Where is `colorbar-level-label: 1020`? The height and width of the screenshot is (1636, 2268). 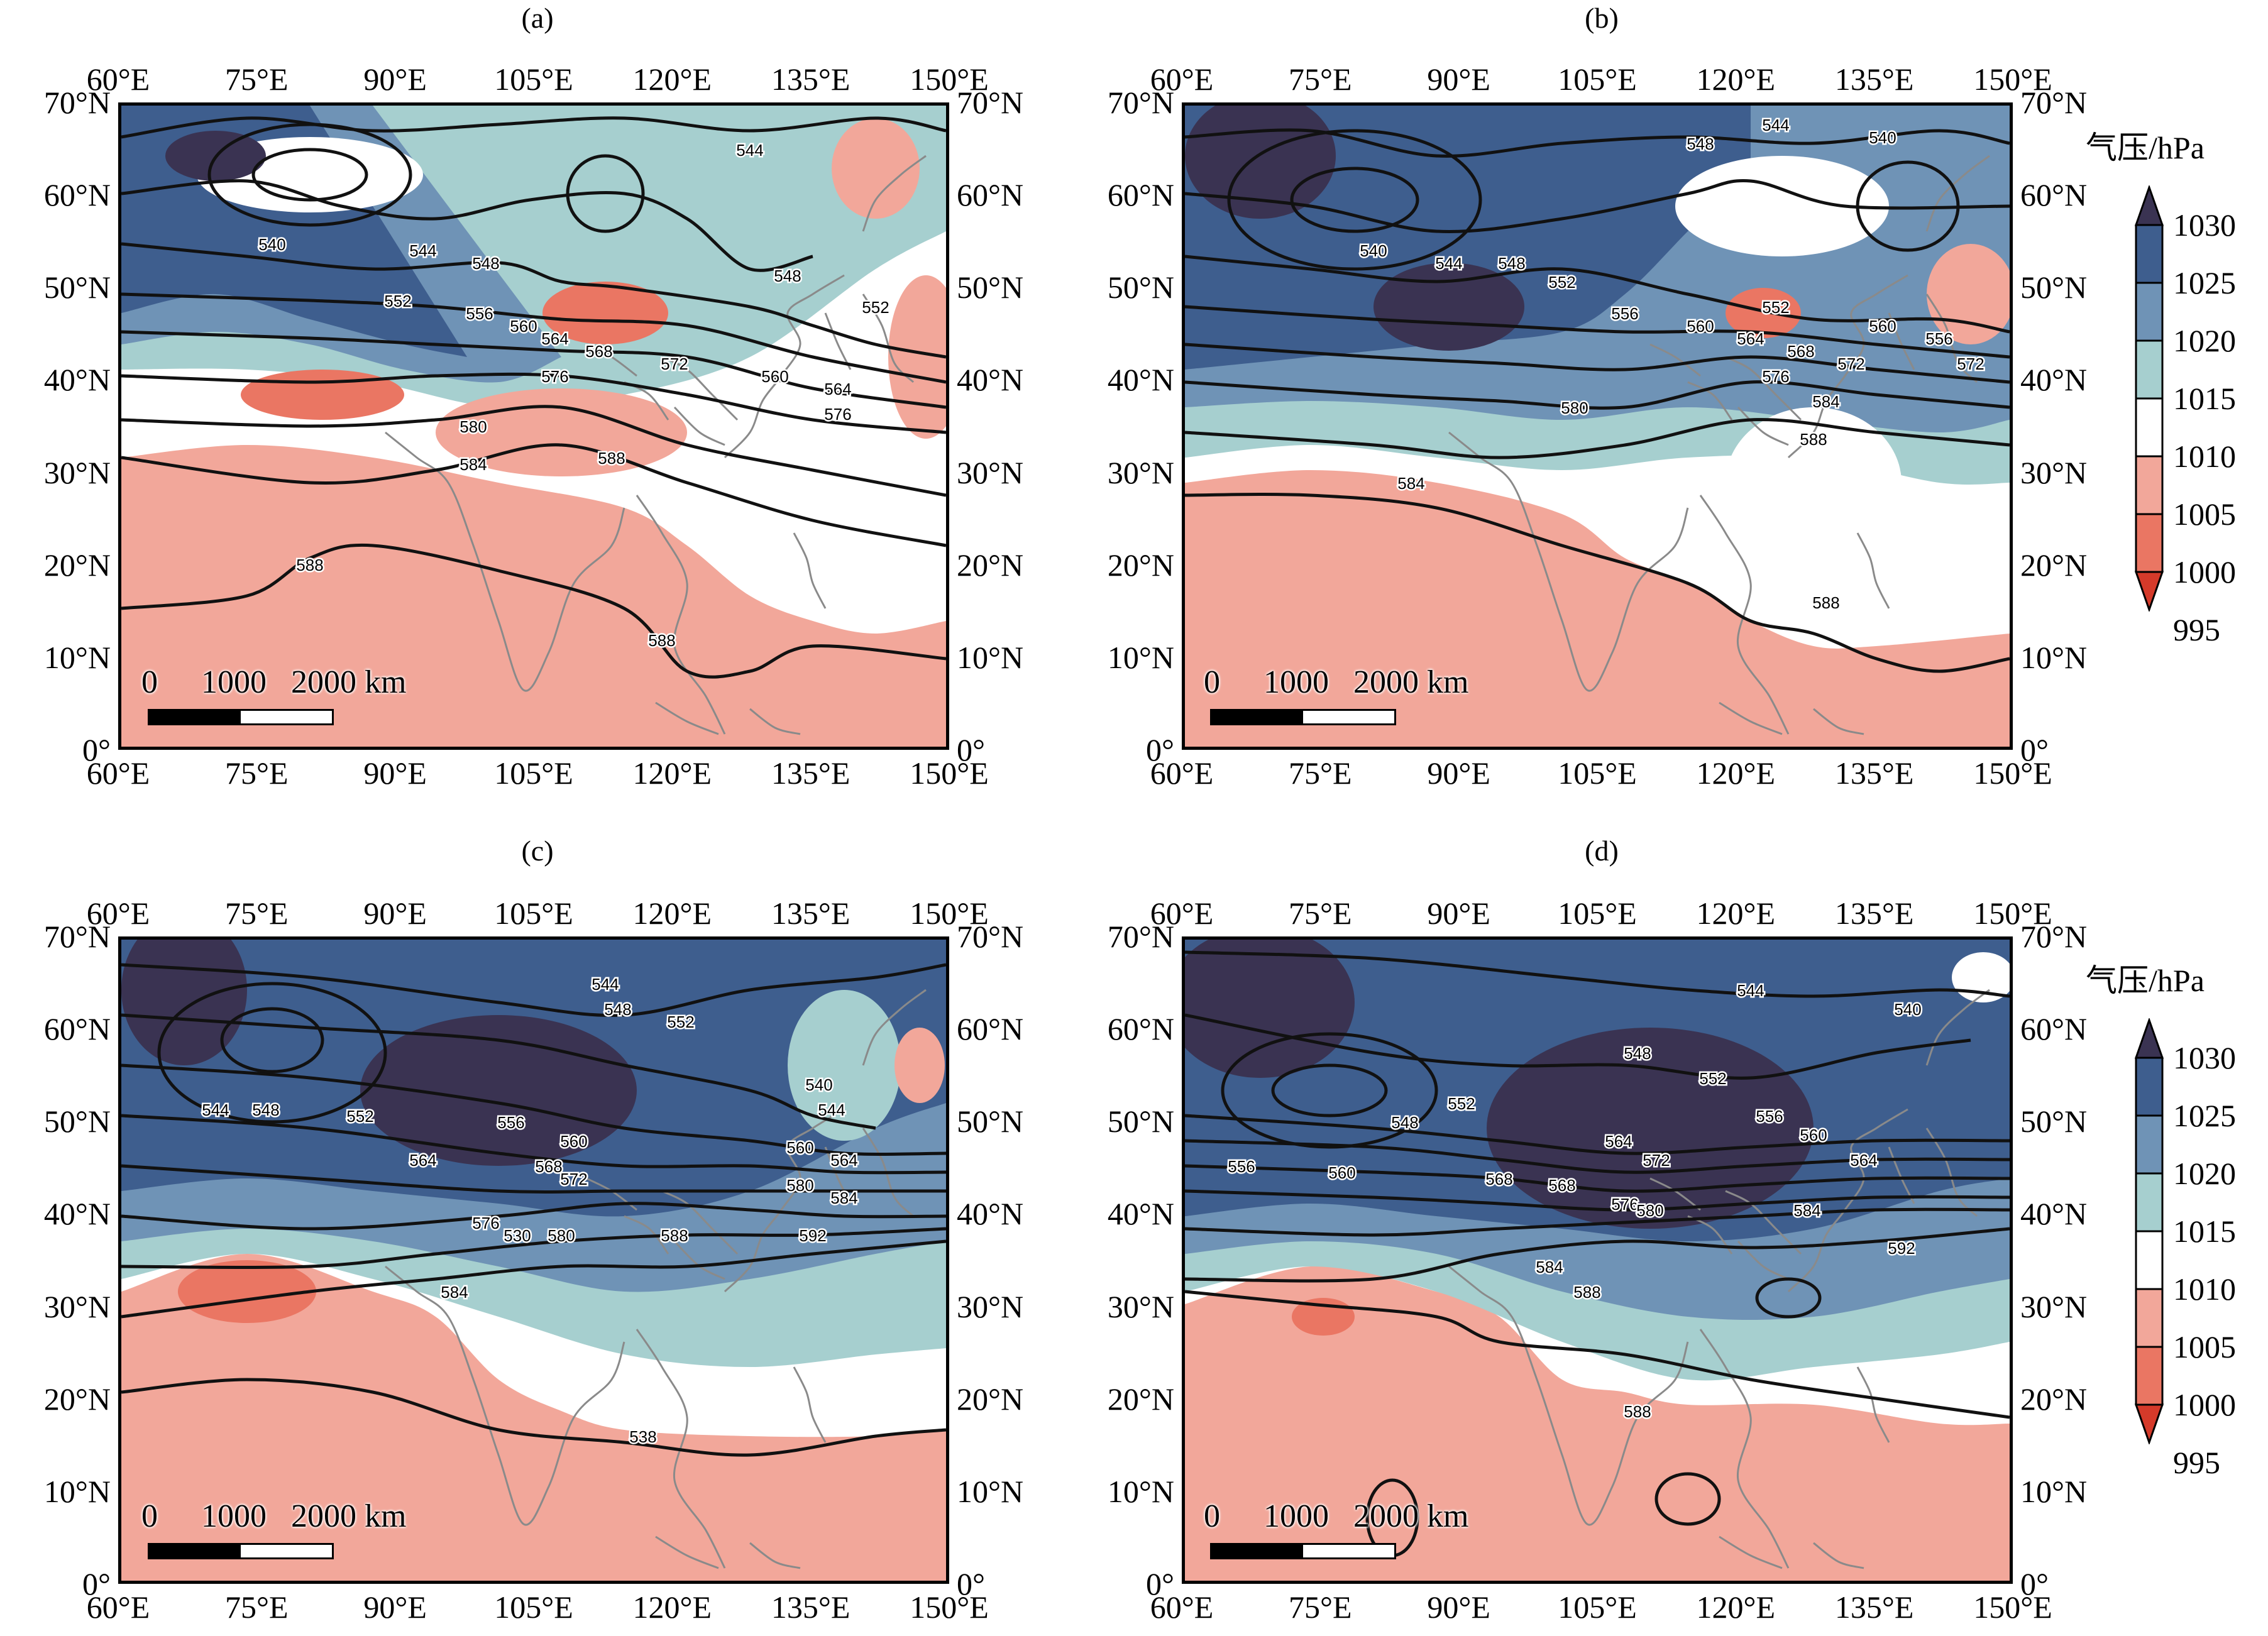 colorbar-level-label: 1020 is located at coordinates (2204, 340).